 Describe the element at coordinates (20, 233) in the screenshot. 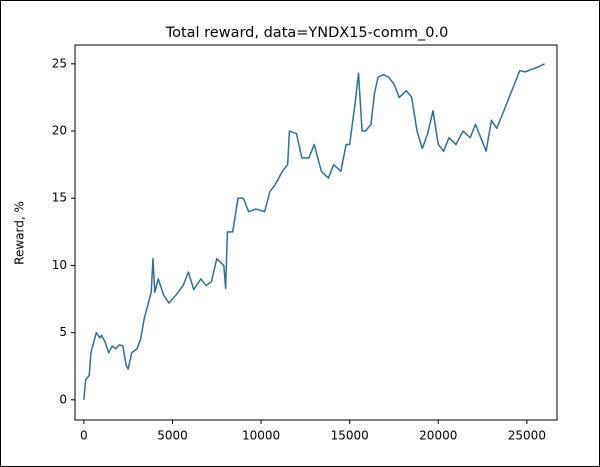

I see `y-axis-label: Reward, %` at that location.